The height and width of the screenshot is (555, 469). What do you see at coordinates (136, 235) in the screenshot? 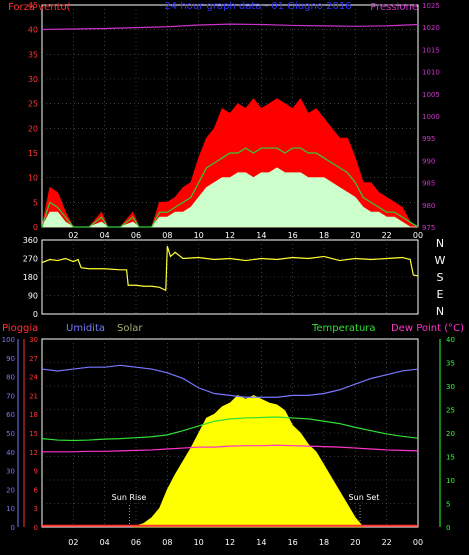
I see `wind-x-tick: 06` at bounding box center [136, 235].